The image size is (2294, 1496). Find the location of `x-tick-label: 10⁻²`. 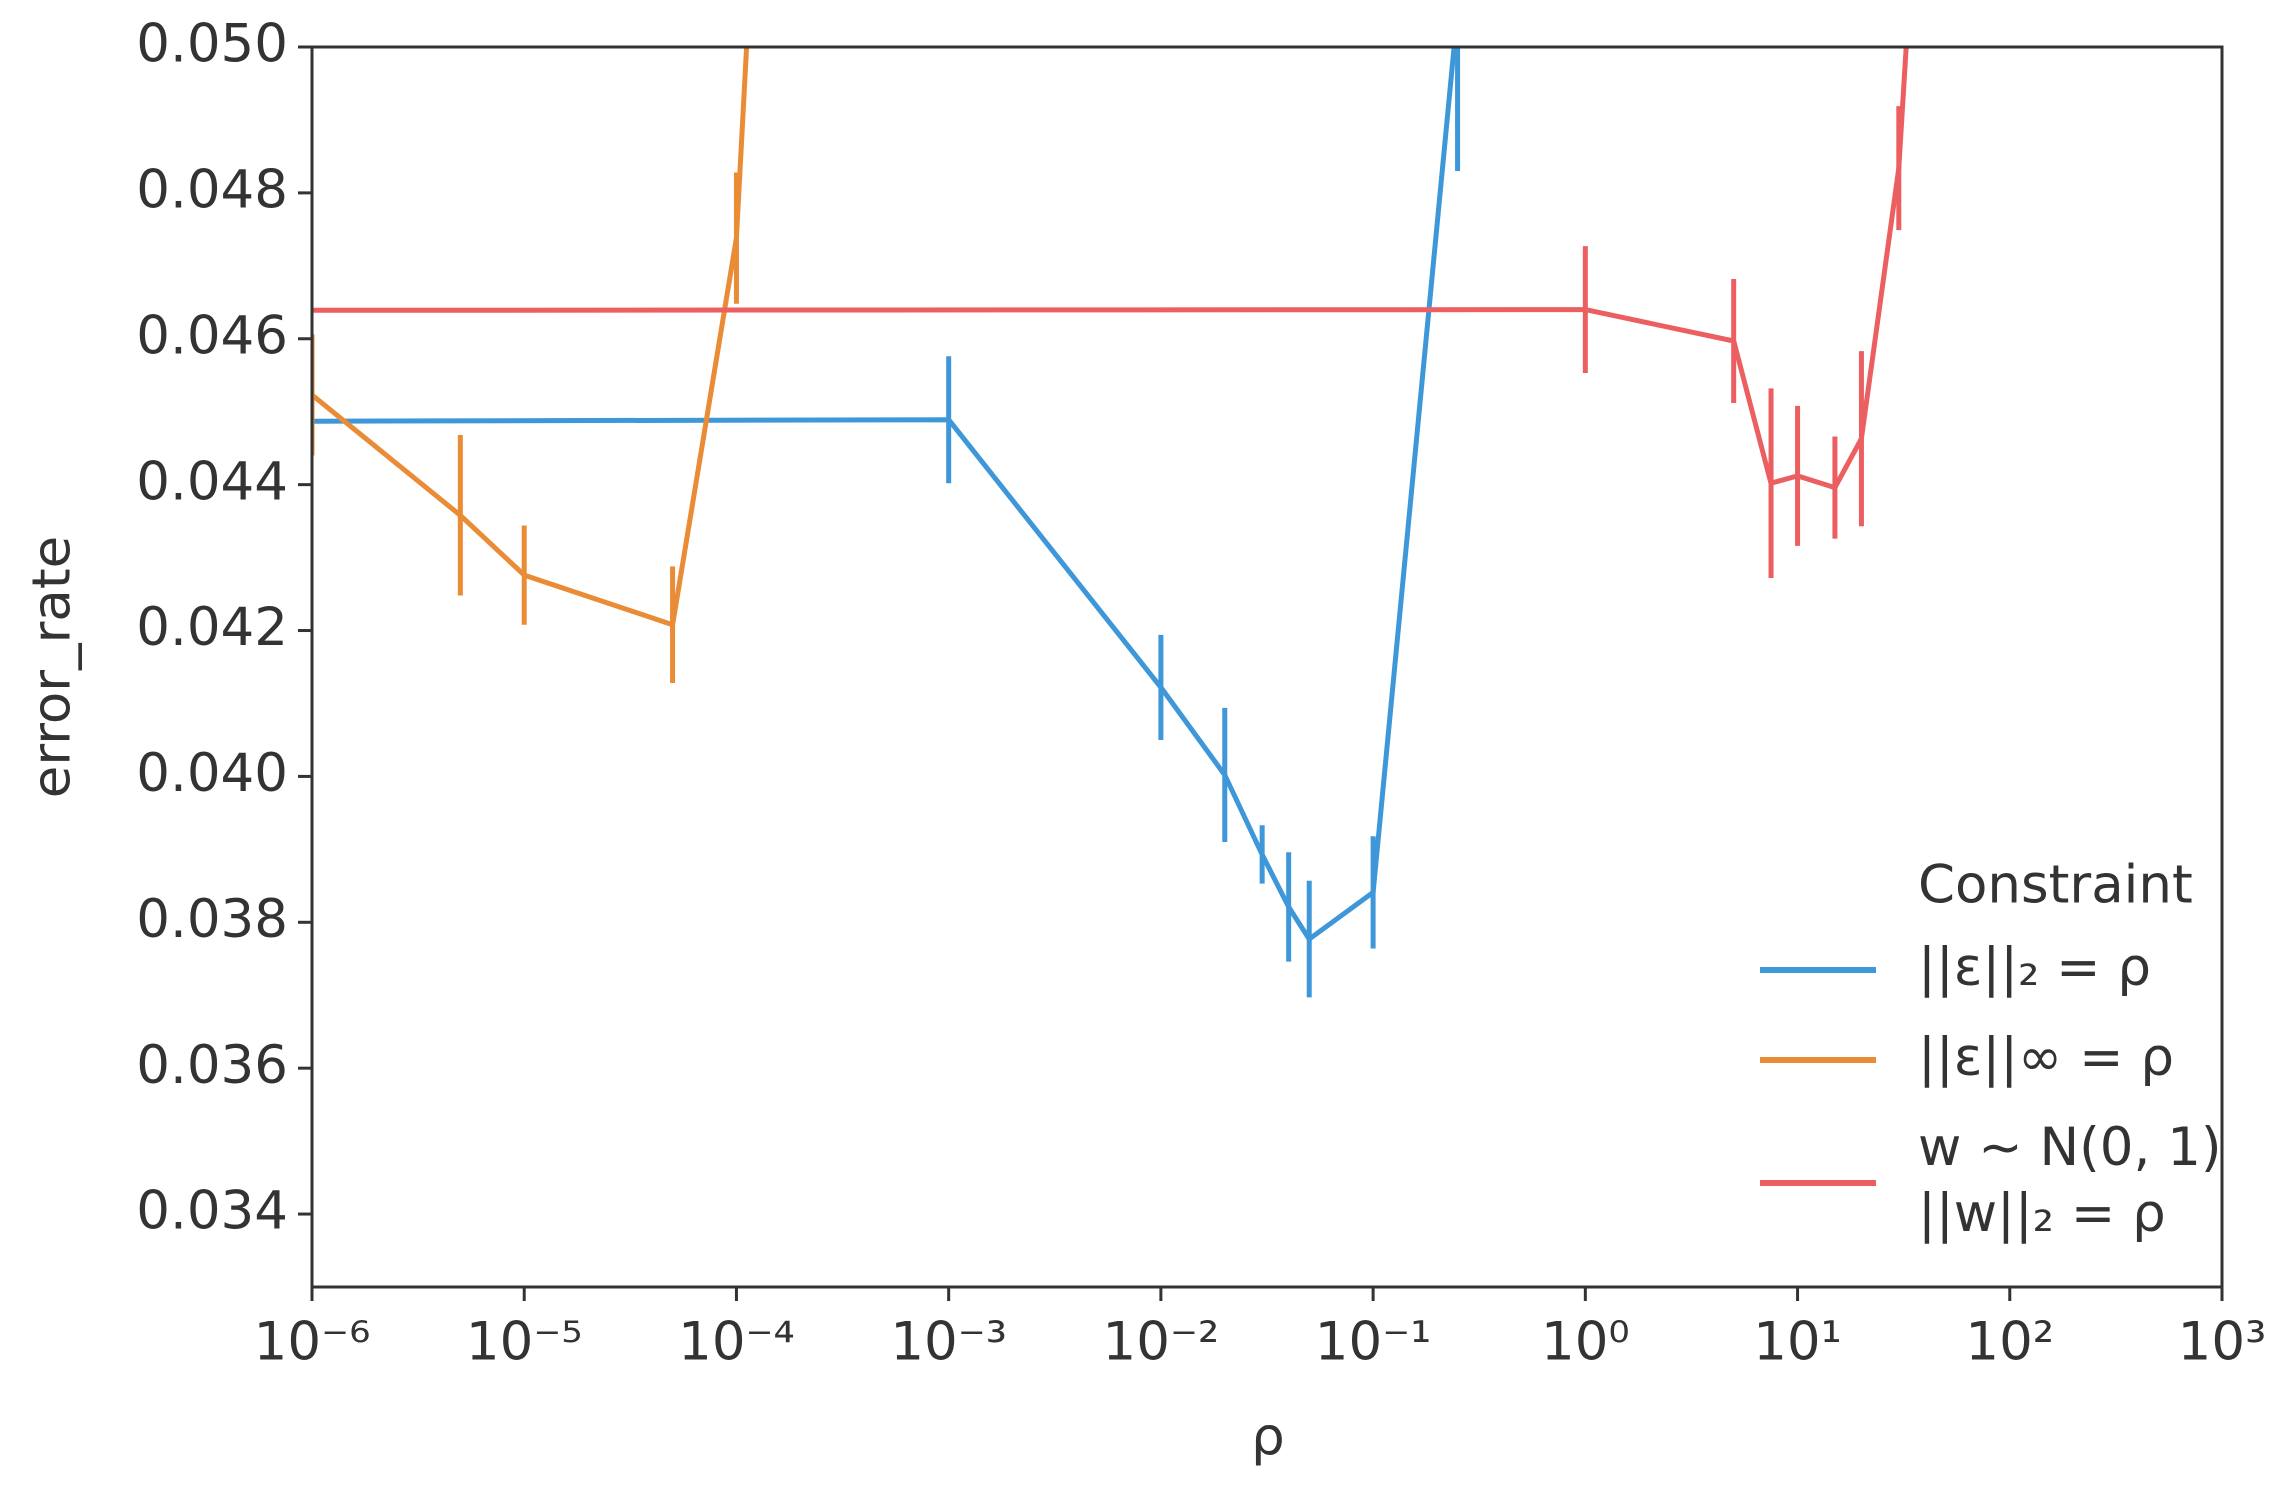

x-tick-label: 10⁻² is located at coordinates (1161, 1342).